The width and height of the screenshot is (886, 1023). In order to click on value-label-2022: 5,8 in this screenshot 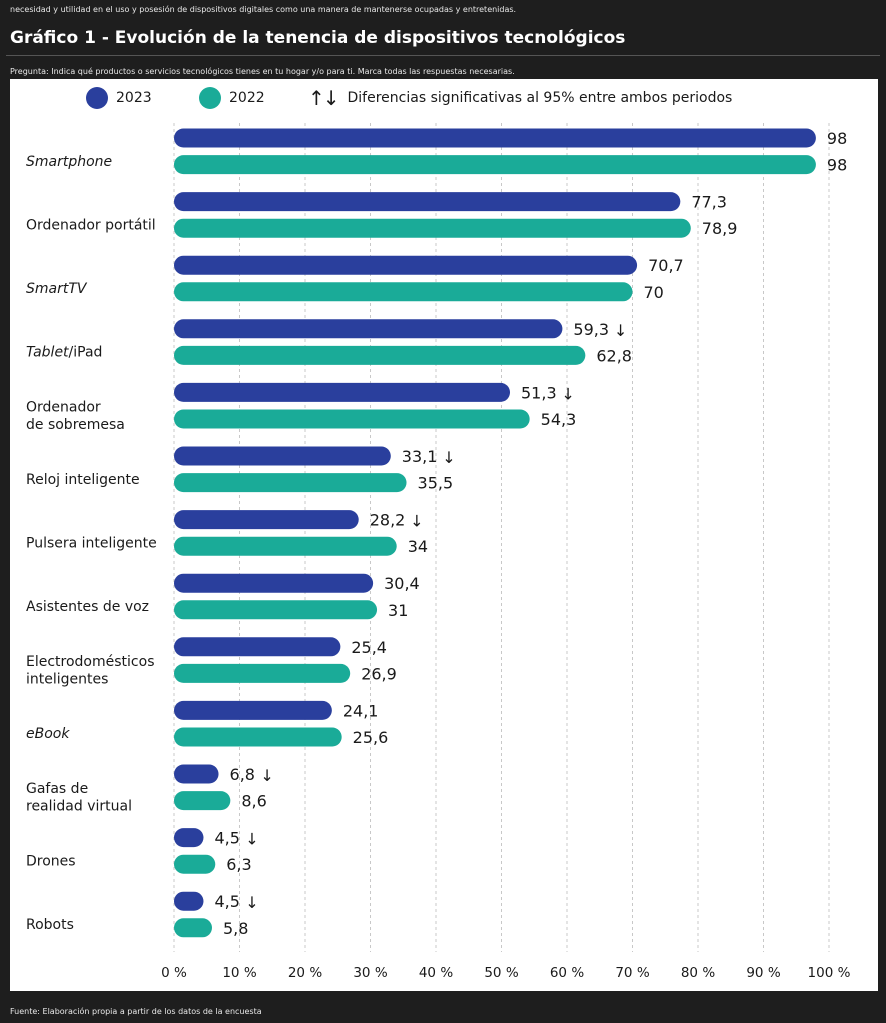, I will do `click(235, 928)`.